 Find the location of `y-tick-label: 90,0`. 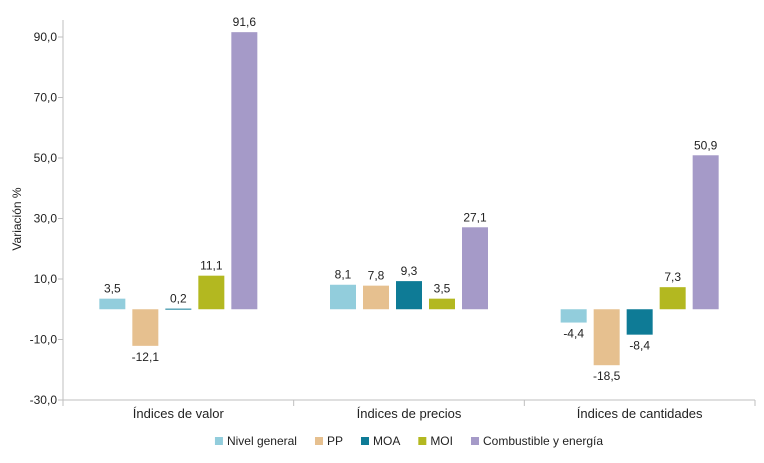

y-tick-label: 90,0 is located at coordinates (46, 37).